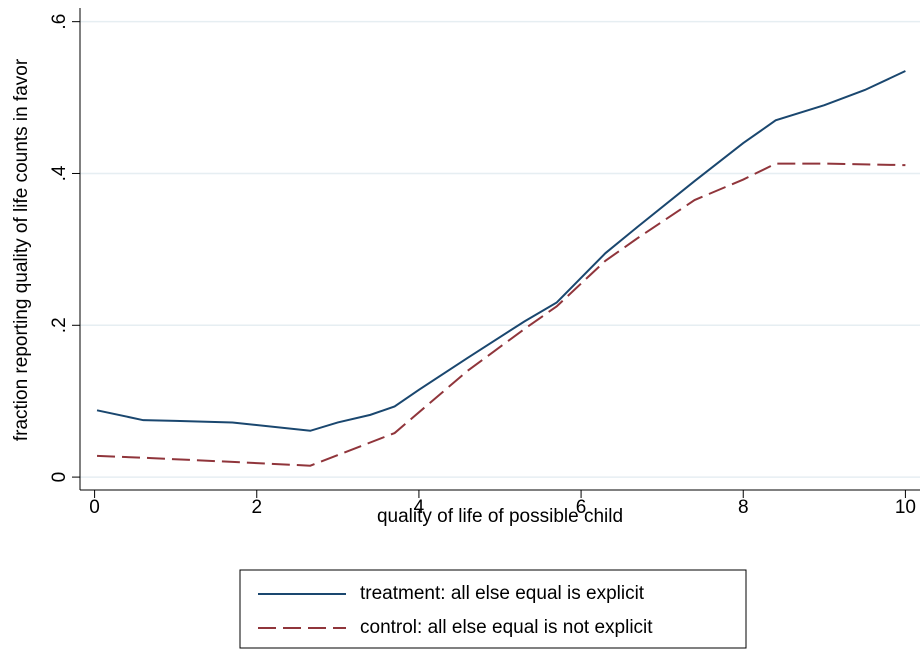 This screenshot has width=922, height=649. Describe the element at coordinates (743, 507) in the screenshot. I see `x-tick-label: 8` at that location.